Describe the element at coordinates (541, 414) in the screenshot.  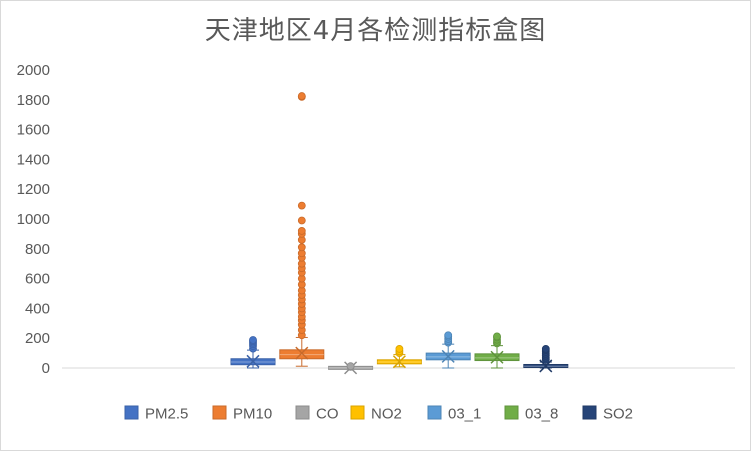
I see `legend-label: 03_8` at that location.